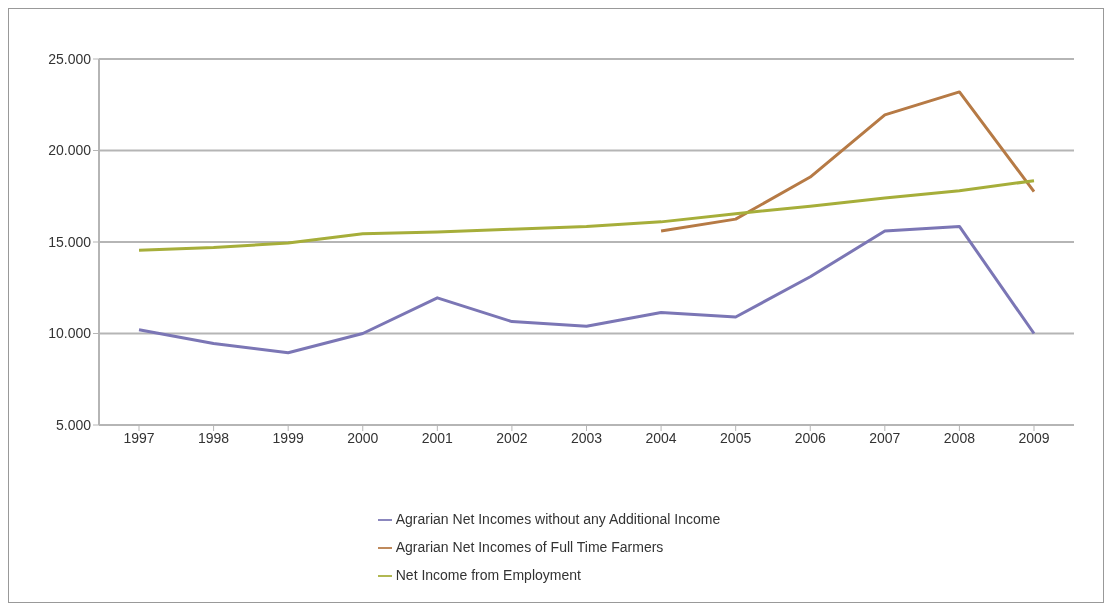  What do you see at coordinates (214, 437) in the screenshot?
I see `x-tick-label: 1998` at bounding box center [214, 437].